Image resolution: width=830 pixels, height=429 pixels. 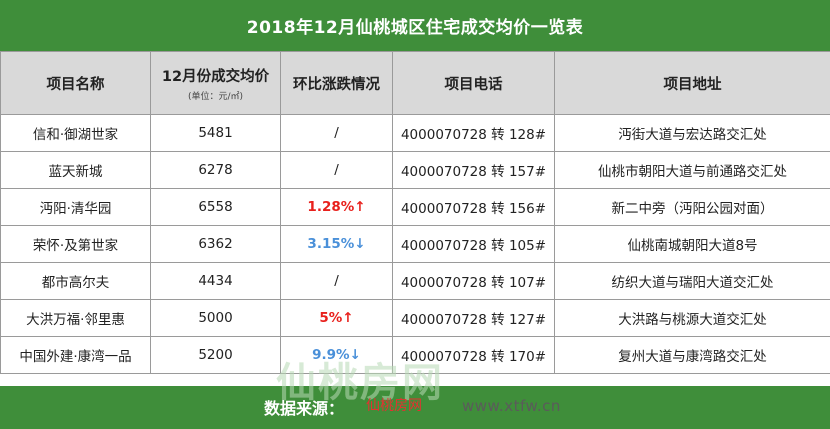 What do you see at coordinates (692, 207) in the screenshot?
I see `cell-address: 新二中旁（沔阳公园对面）` at bounding box center [692, 207].